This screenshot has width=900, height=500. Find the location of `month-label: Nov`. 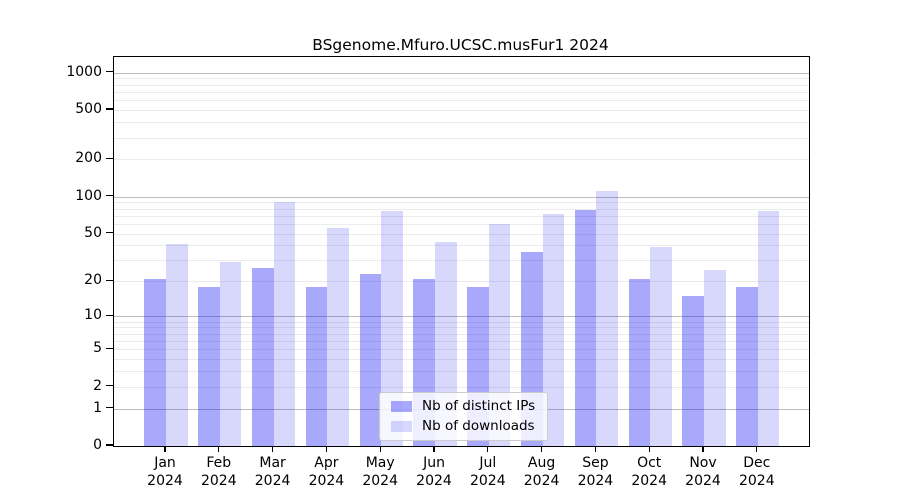

month-label: Nov is located at coordinates (703, 463).